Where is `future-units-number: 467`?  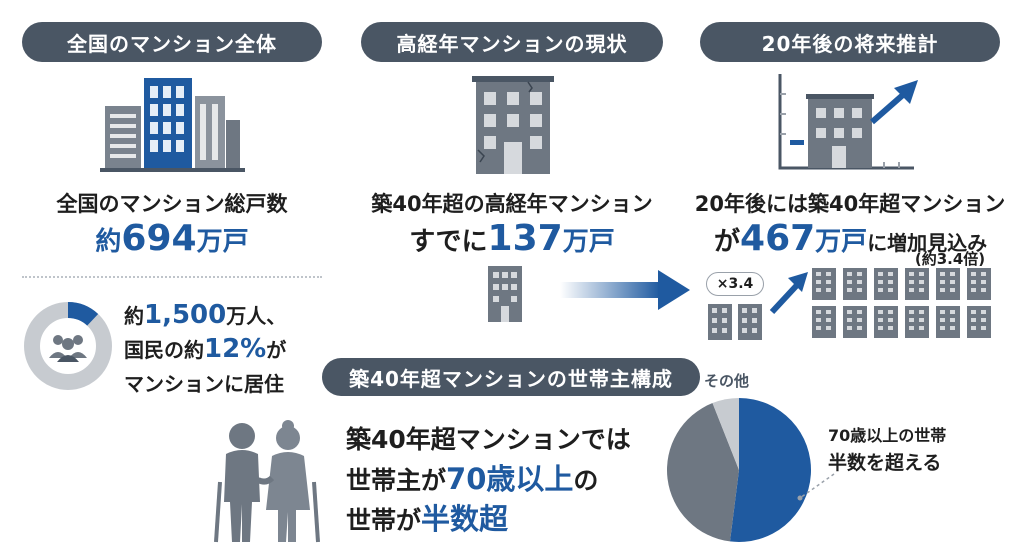 future-units-number: 467 is located at coordinates (778, 238).